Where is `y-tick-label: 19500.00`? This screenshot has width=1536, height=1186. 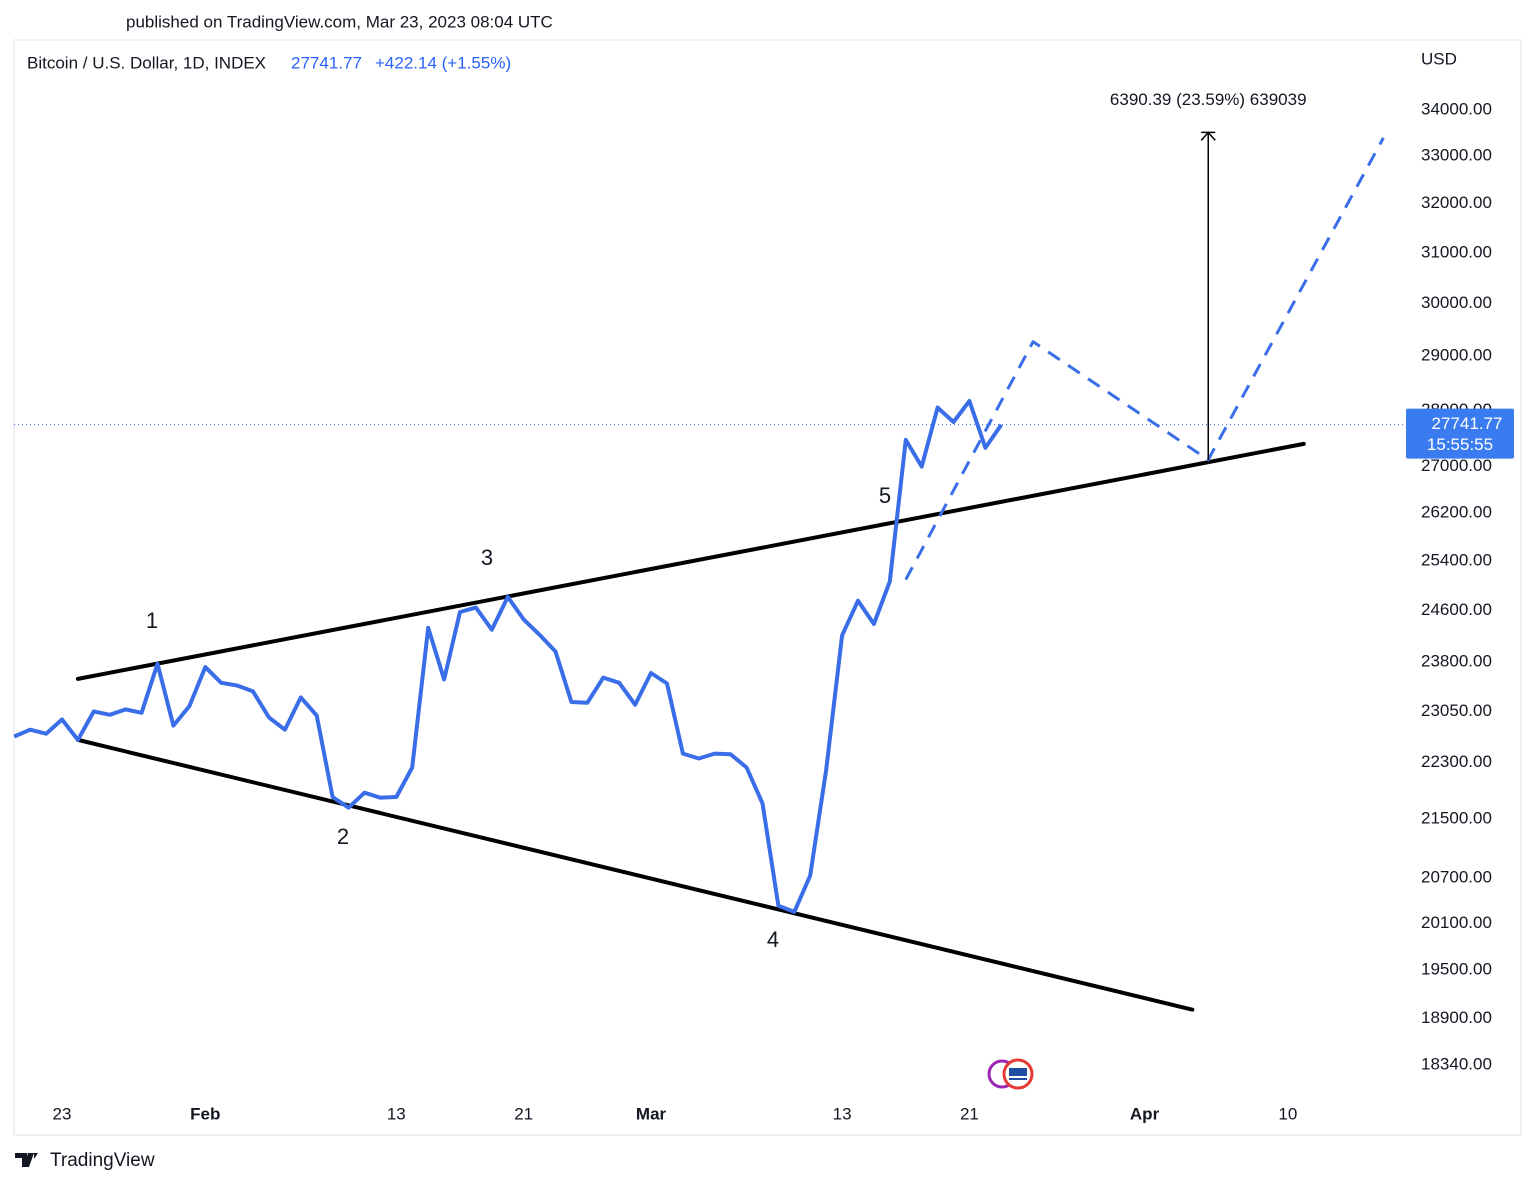 y-tick-label: 19500.00 is located at coordinates (1456, 969).